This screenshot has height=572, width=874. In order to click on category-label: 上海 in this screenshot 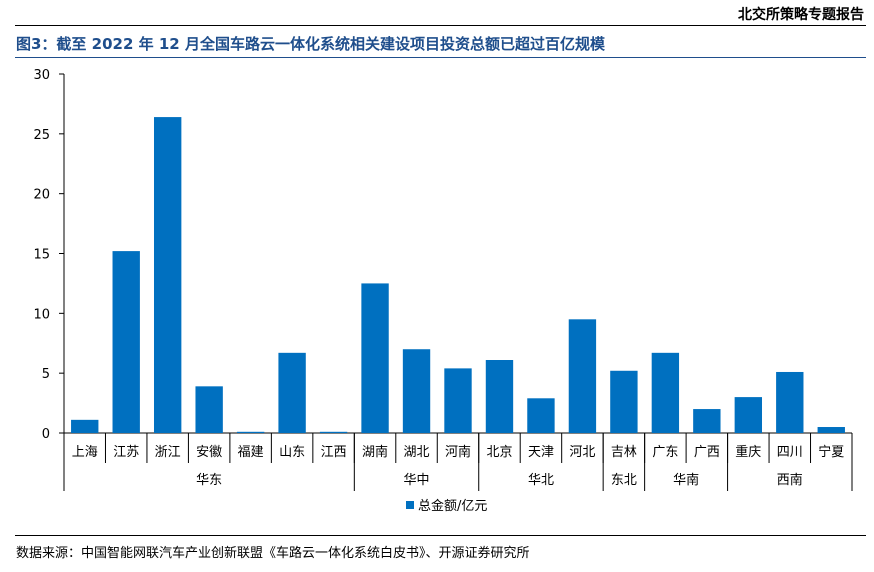, I will do `click(85, 452)`.